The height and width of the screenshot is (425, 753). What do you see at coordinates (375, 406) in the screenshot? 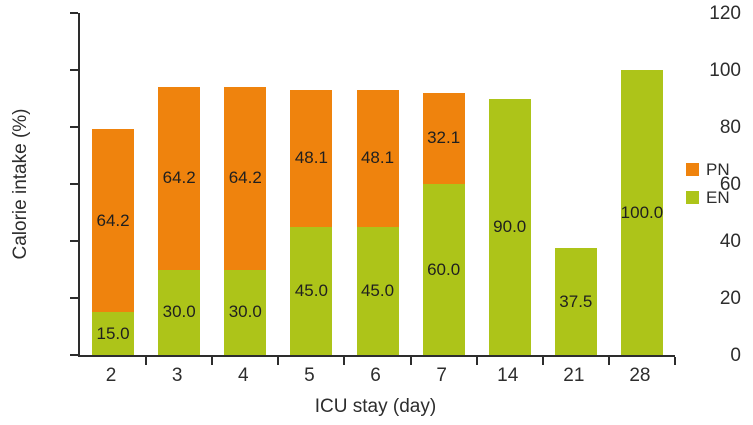
I see `x-axis-title: ICU stay (day)` at bounding box center [375, 406].